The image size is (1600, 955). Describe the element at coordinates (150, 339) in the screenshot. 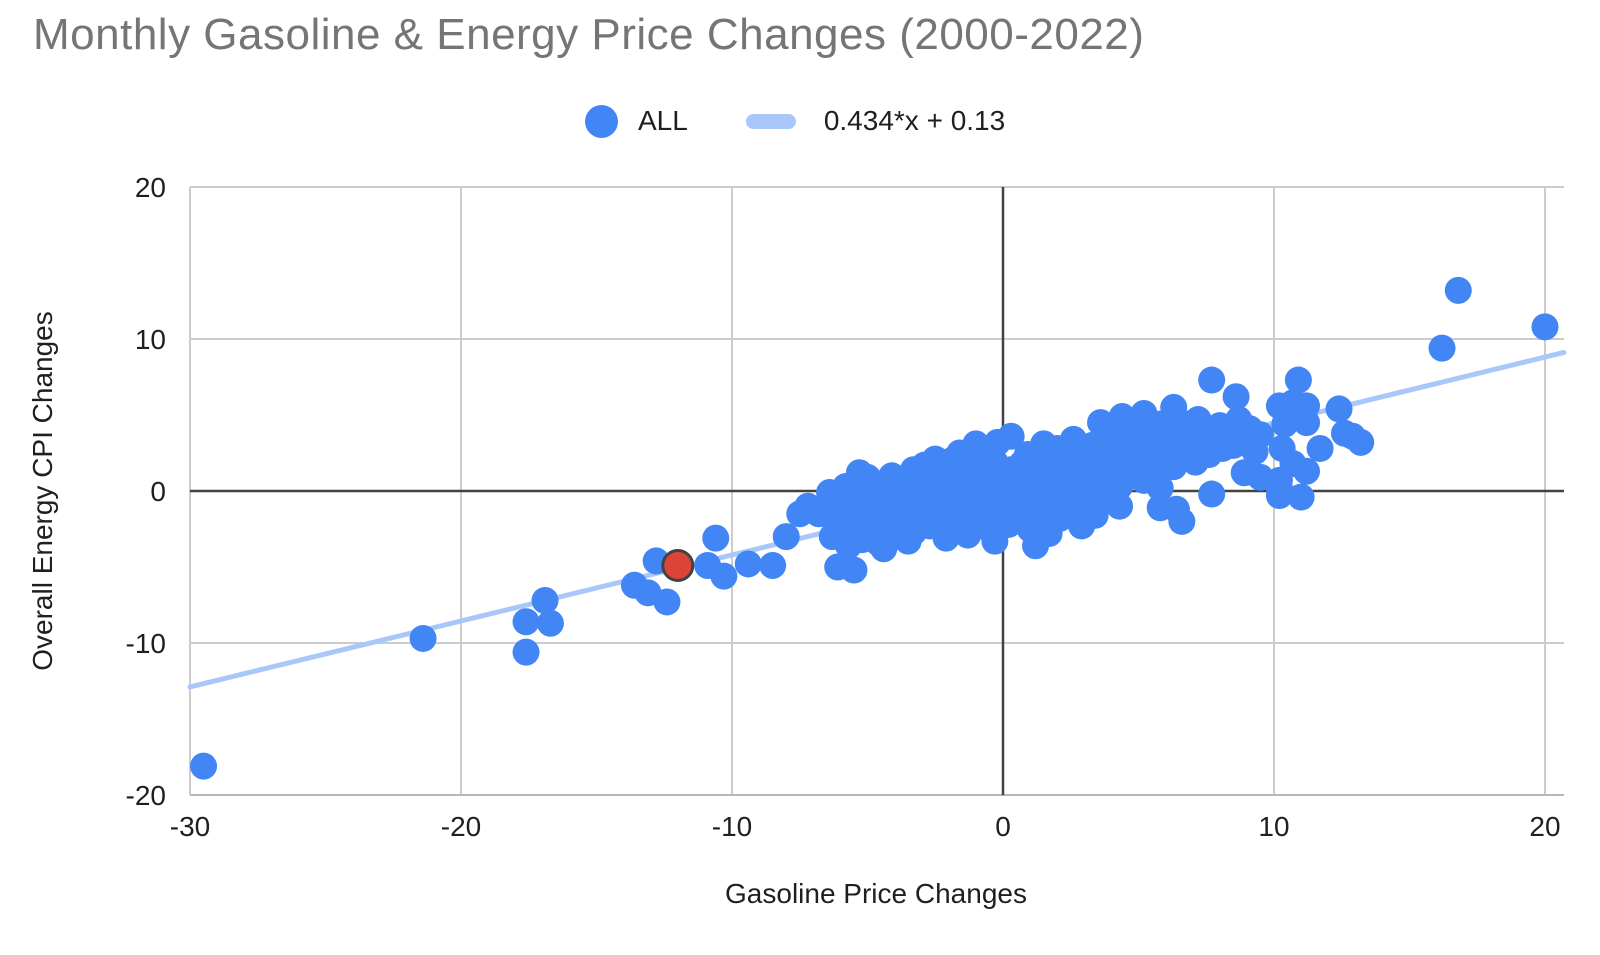

I see `y-tick-label: 10` at that location.